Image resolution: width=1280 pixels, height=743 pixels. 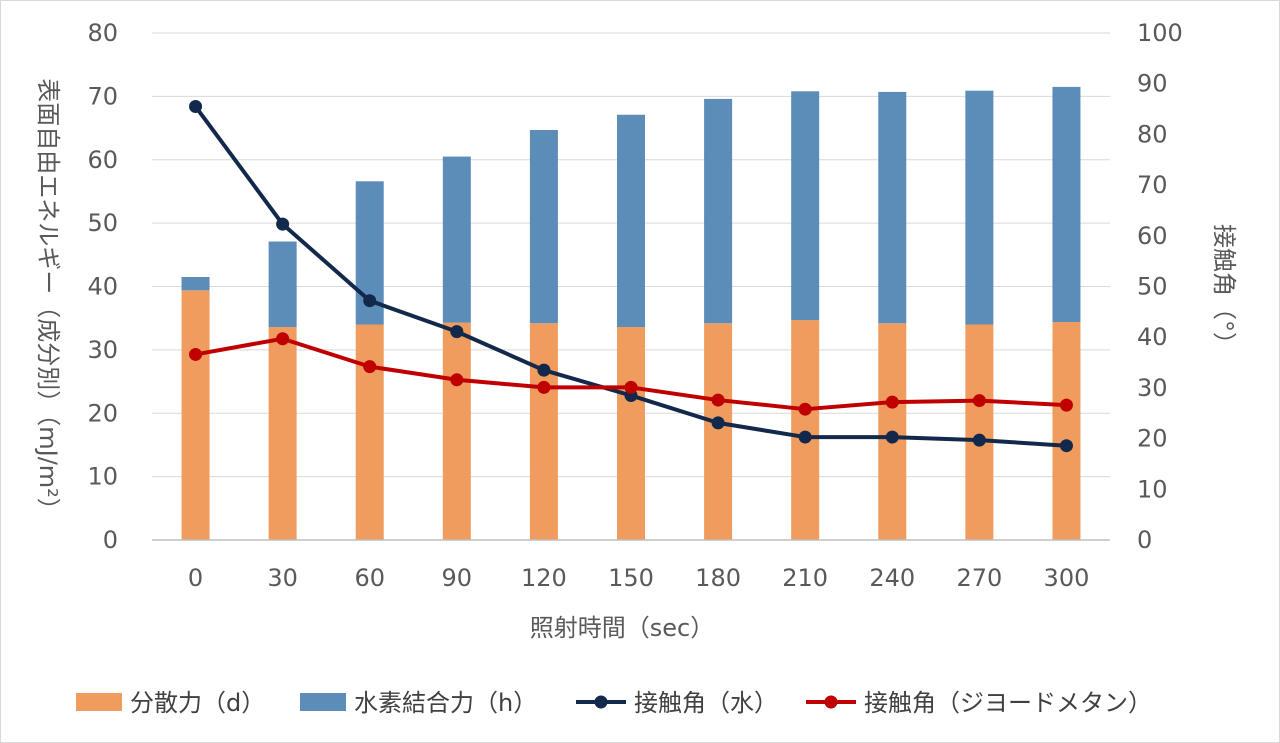 What do you see at coordinates (110, 540) in the screenshot?
I see `y-tick-left-0: 0` at bounding box center [110, 540].